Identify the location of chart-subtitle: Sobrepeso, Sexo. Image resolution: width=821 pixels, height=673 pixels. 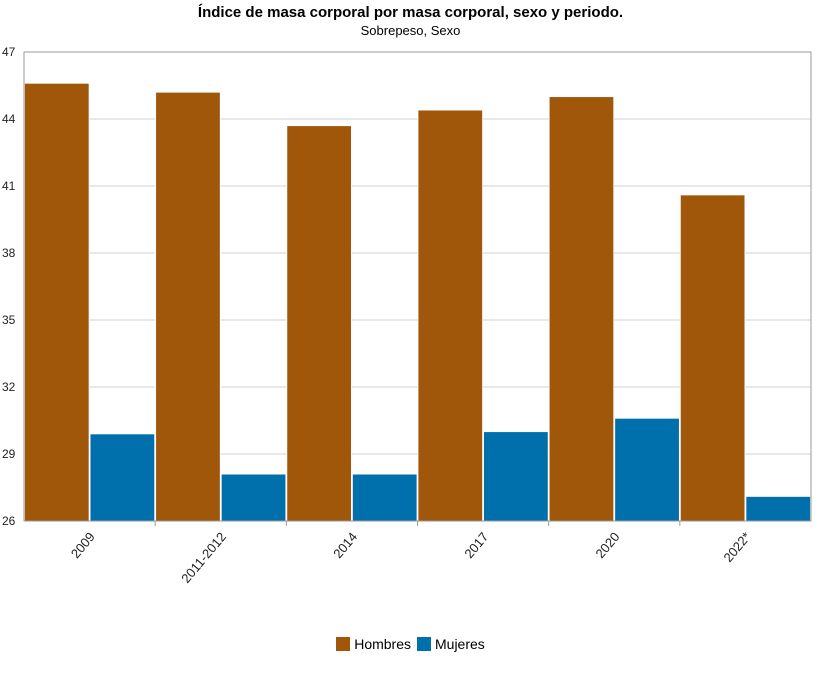
(410, 30).